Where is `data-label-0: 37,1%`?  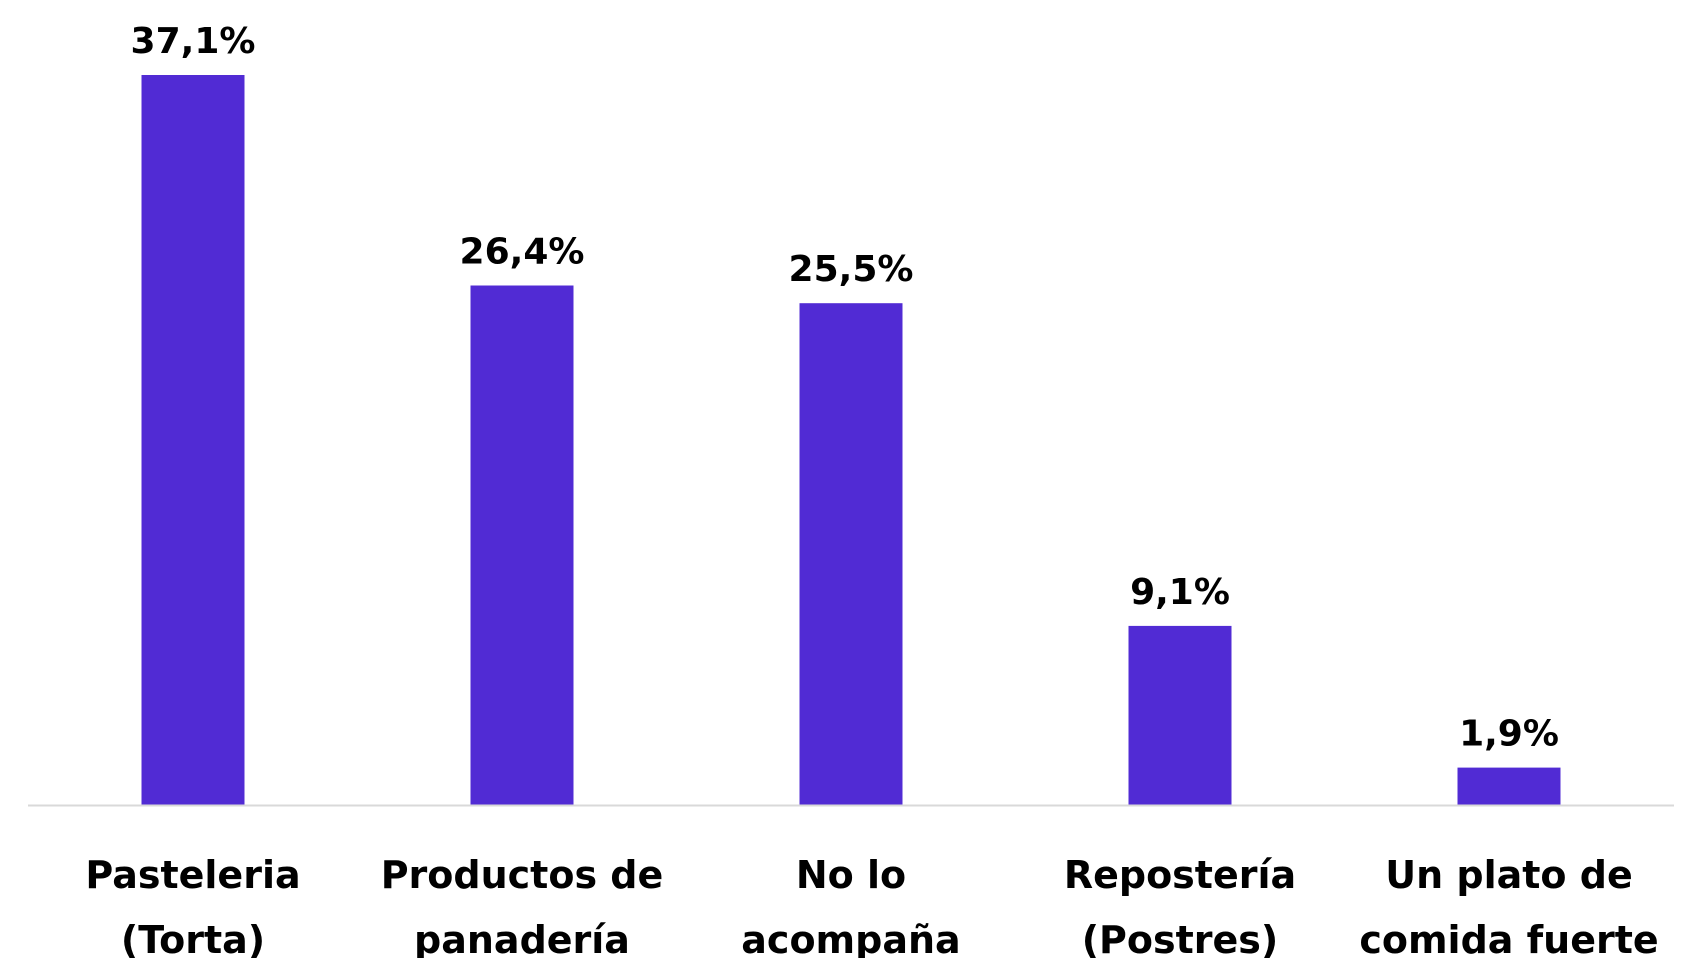 data-label-0: 37,1% is located at coordinates (193, 41).